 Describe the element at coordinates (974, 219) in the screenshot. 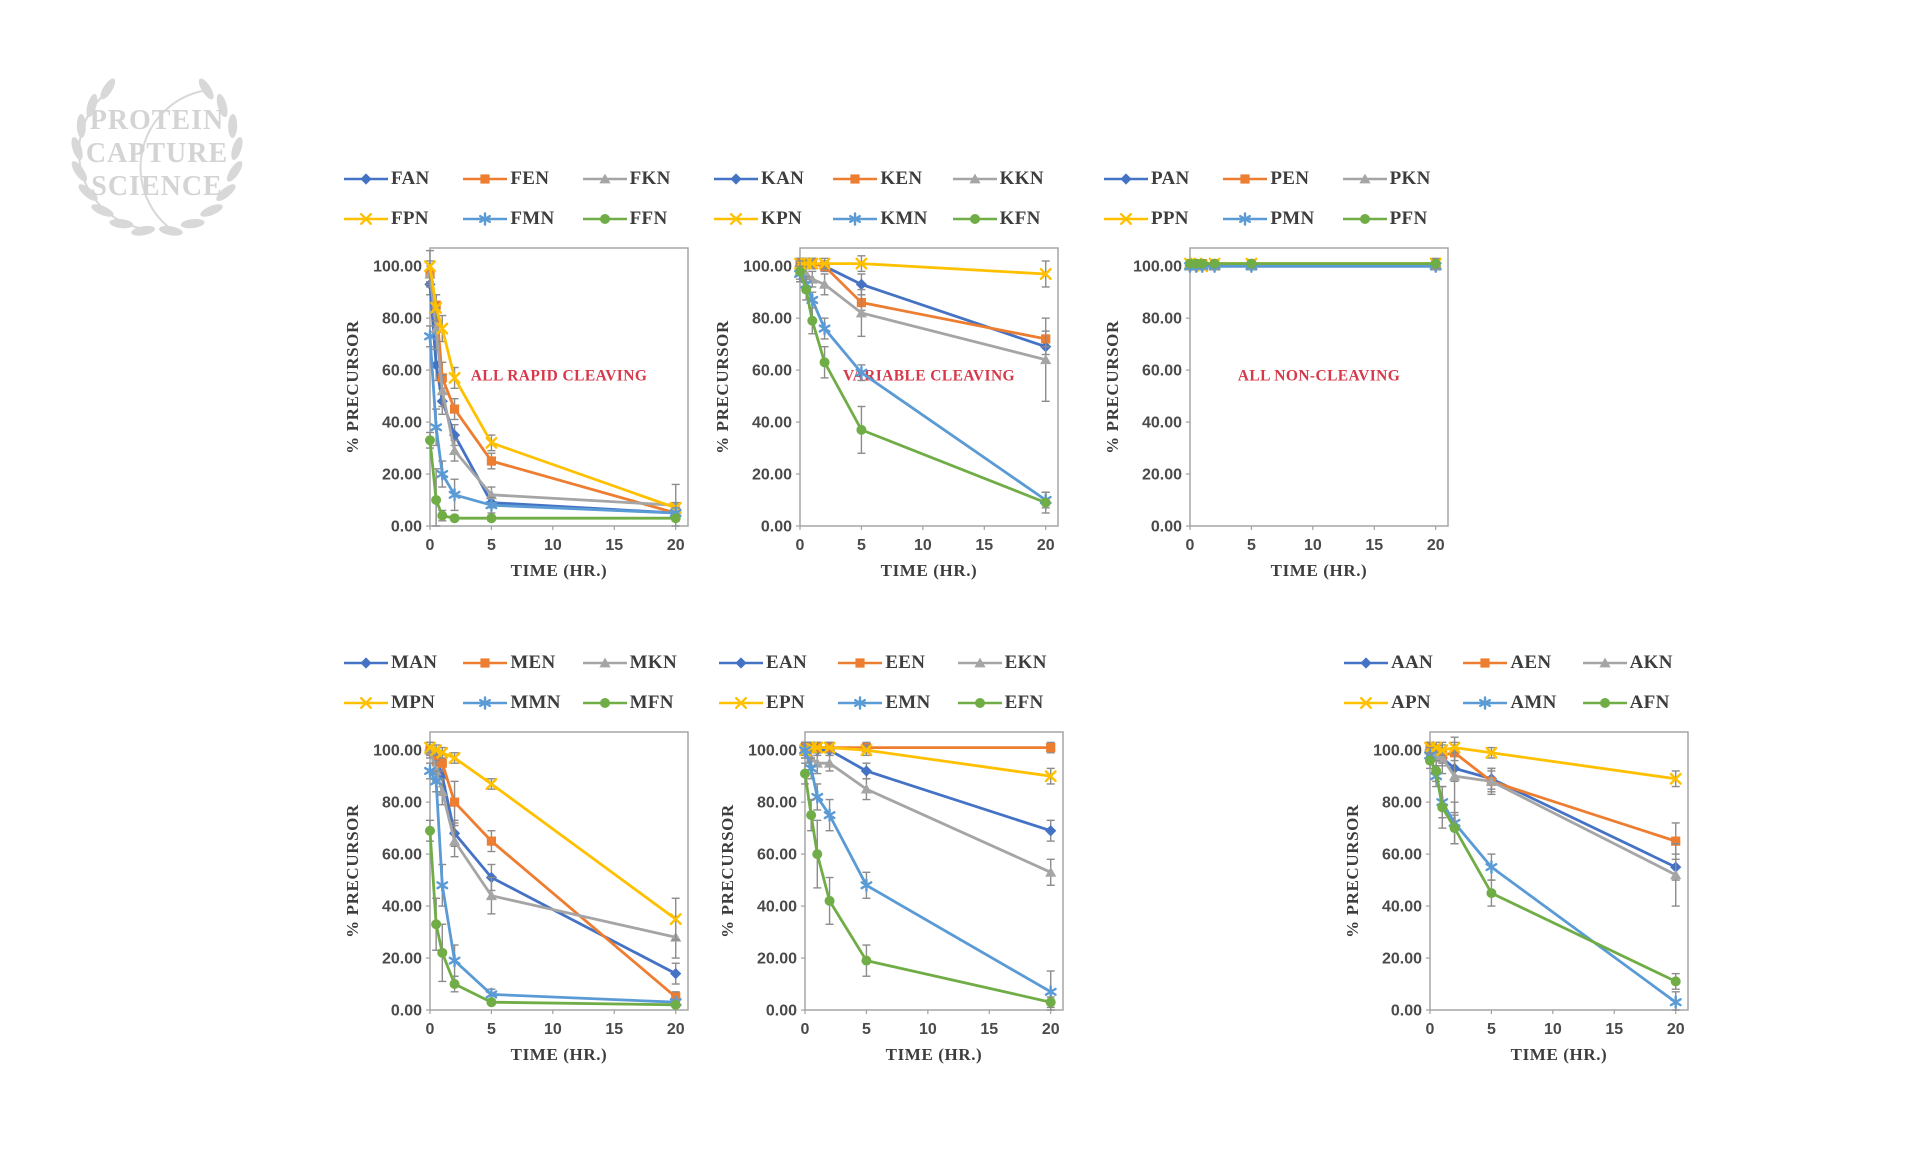

I see `legend-circle-icon` at that location.